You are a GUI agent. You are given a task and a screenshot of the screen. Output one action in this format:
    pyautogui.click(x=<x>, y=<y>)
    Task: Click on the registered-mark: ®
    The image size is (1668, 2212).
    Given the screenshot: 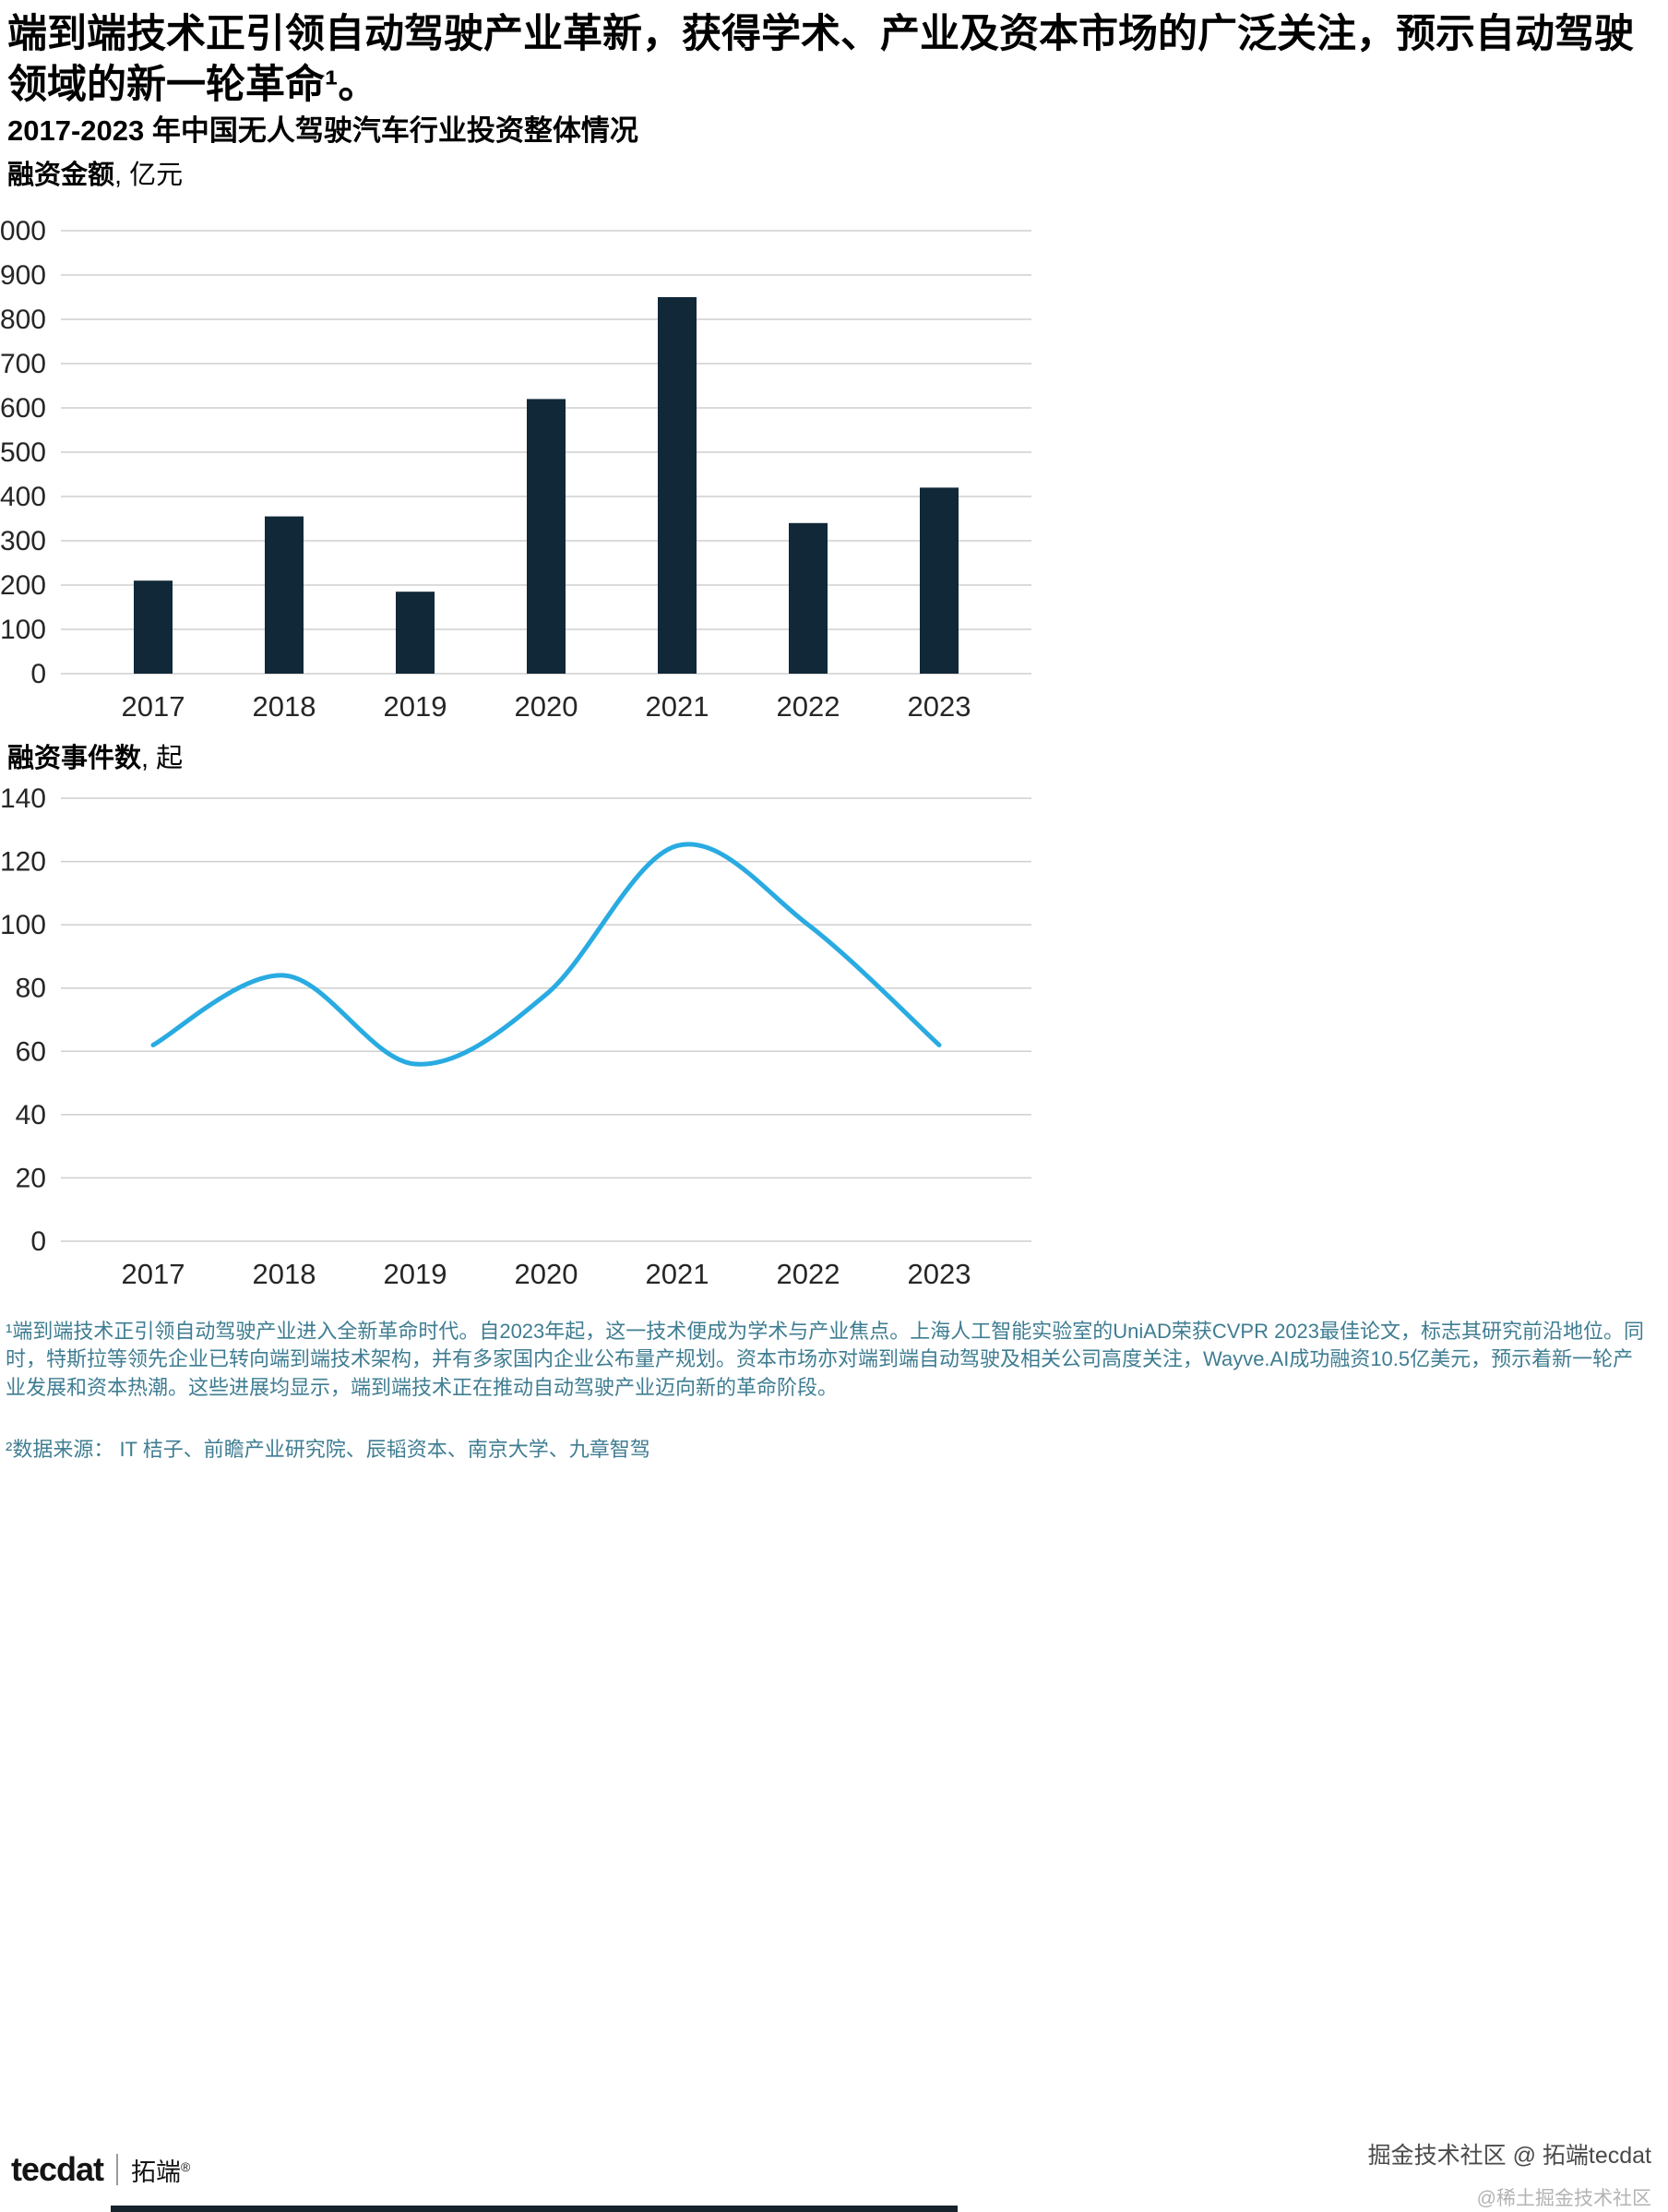 What is the action you would take?
    pyautogui.click(x=186, y=2166)
    